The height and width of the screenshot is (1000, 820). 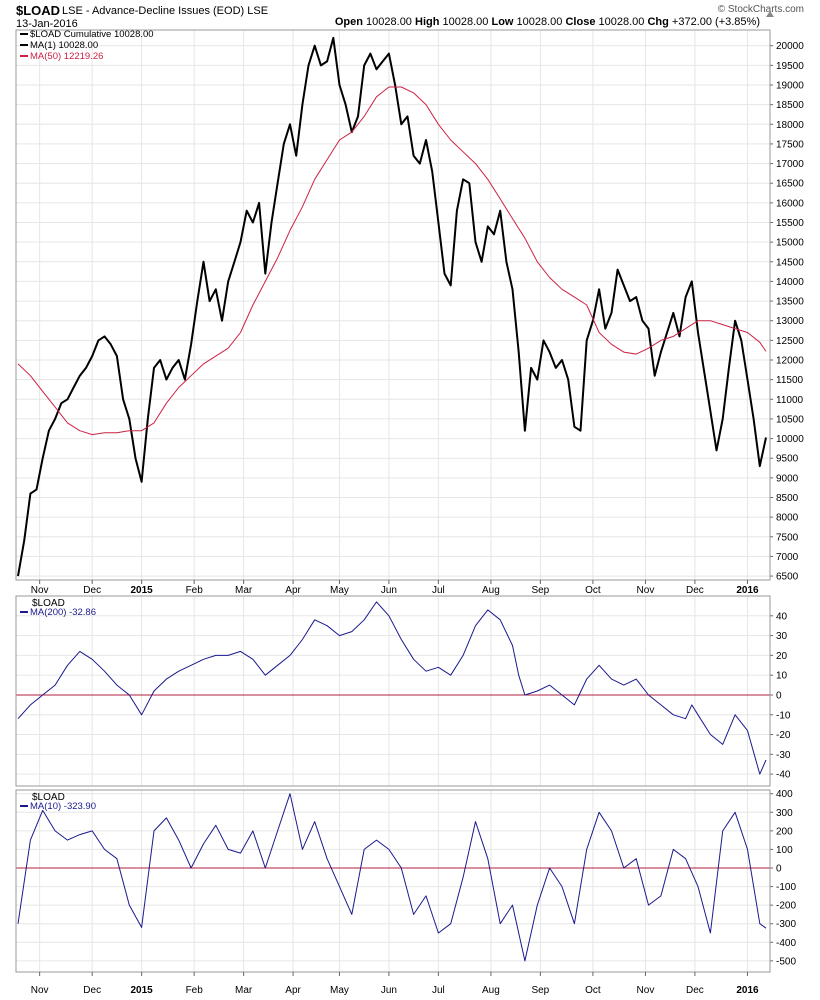 What do you see at coordinates (790, 223) in the screenshot?
I see `y-tick-label: 15500` at bounding box center [790, 223].